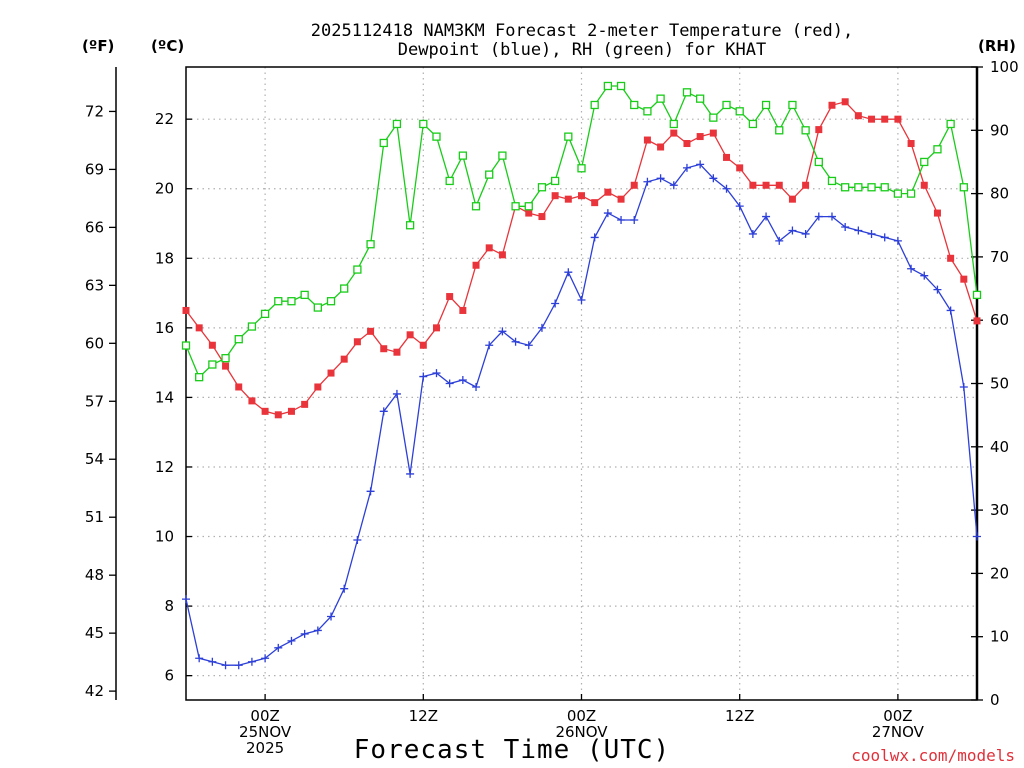  Describe the element at coordinates (94, 575) in the screenshot. I see `fahrenheit-tick-label: 48` at that location.